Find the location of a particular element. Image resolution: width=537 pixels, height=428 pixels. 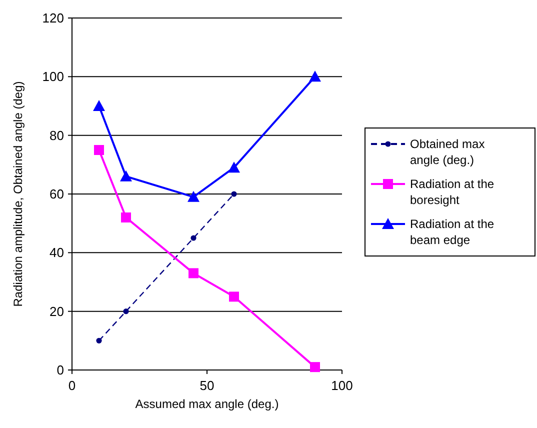

y-tick-label: 20 is located at coordinates (57, 311).